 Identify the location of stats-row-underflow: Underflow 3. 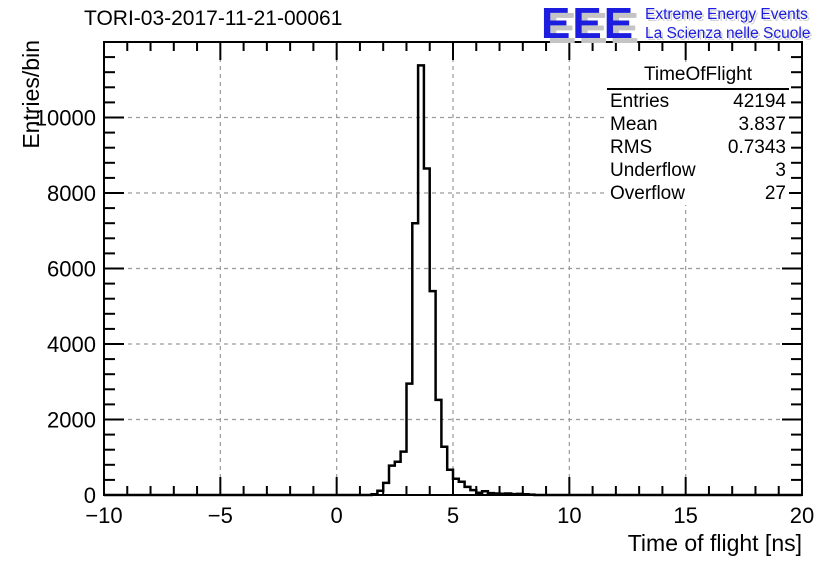
(698, 170).